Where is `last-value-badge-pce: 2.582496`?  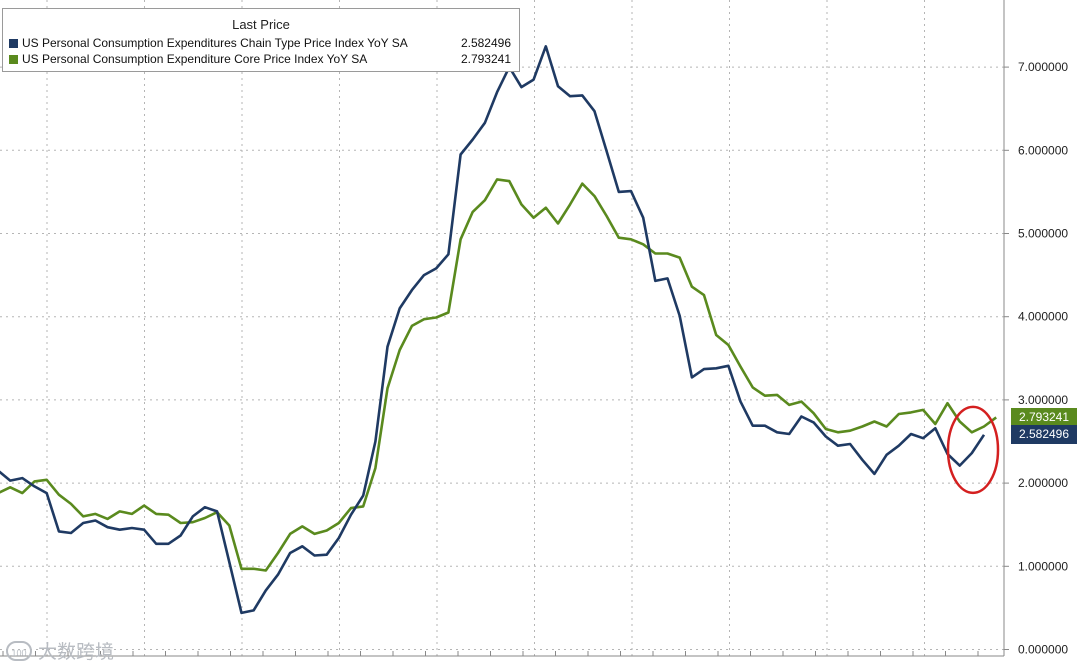 last-value-badge-pce: 2.582496 is located at coordinates (1044, 435).